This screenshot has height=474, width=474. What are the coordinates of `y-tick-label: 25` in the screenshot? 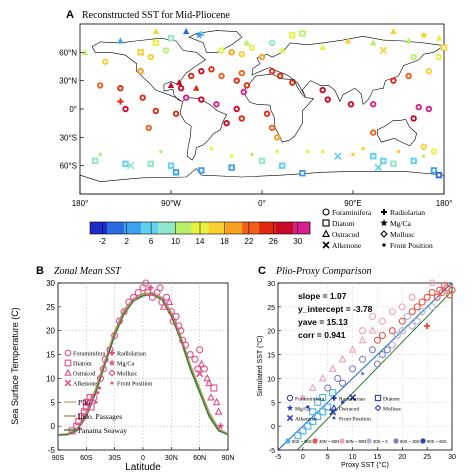 It's located at (271, 308).